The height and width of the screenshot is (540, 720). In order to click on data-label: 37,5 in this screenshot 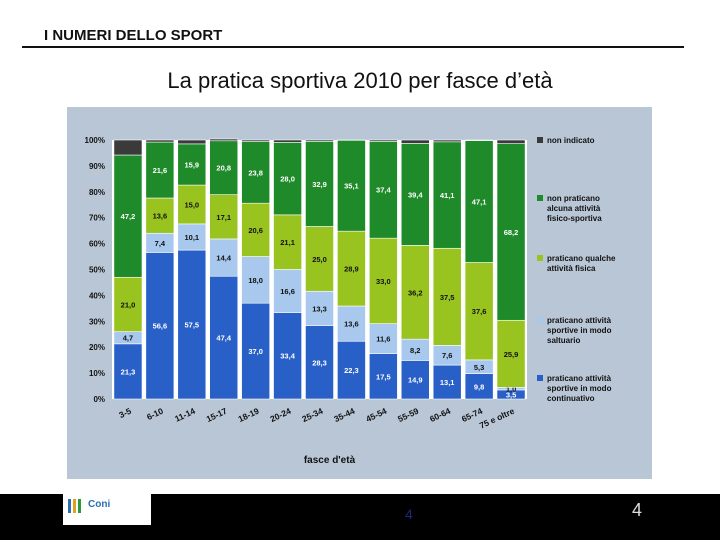, I will do `click(447, 297)`.